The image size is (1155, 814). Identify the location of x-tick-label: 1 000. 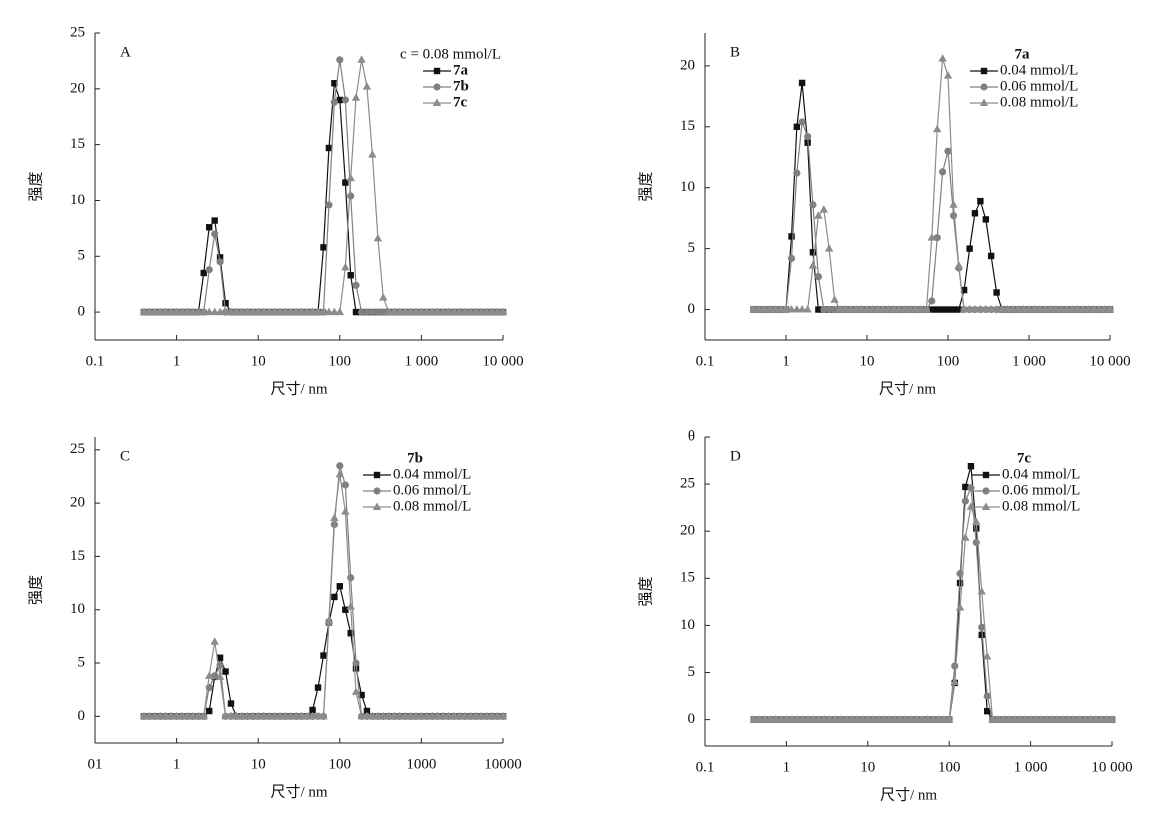
(1031, 767).